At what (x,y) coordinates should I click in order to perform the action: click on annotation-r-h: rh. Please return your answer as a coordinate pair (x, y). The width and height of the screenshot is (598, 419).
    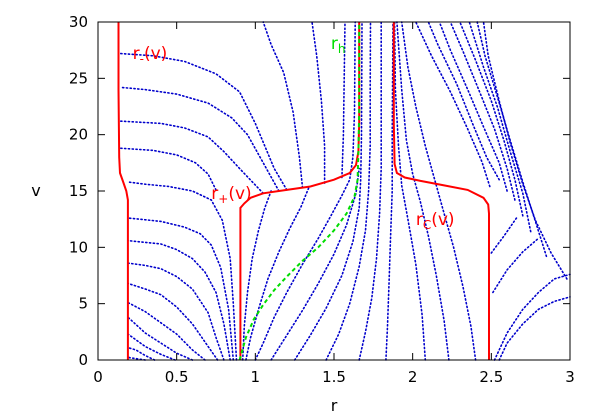
    Looking at the image, I should click on (338, 45).